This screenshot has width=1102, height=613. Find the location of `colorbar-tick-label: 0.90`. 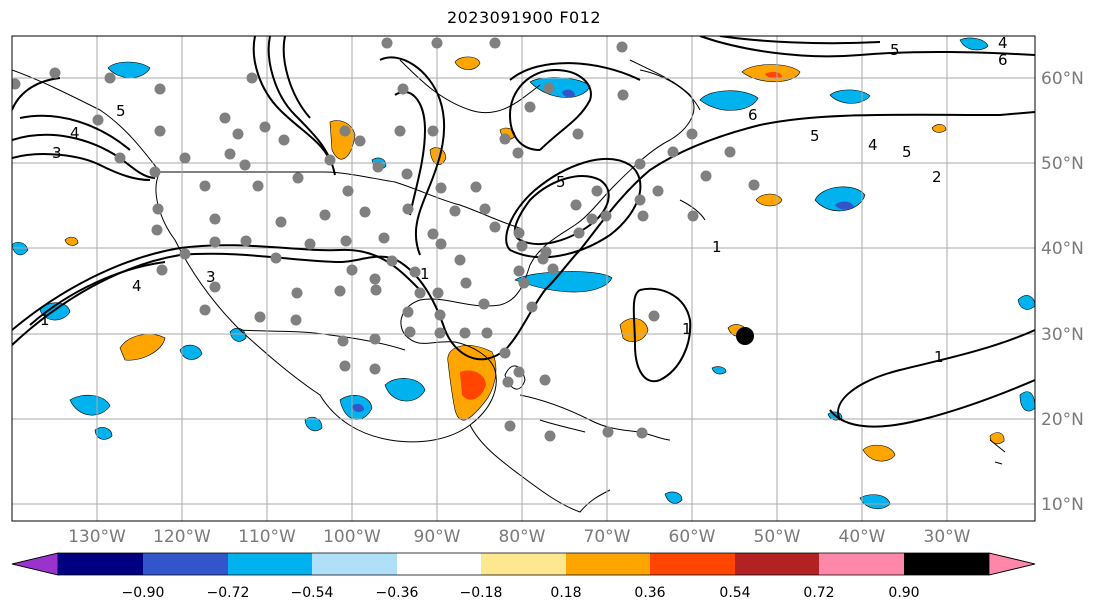

colorbar-tick-label: 0.90 is located at coordinates (903, 593).